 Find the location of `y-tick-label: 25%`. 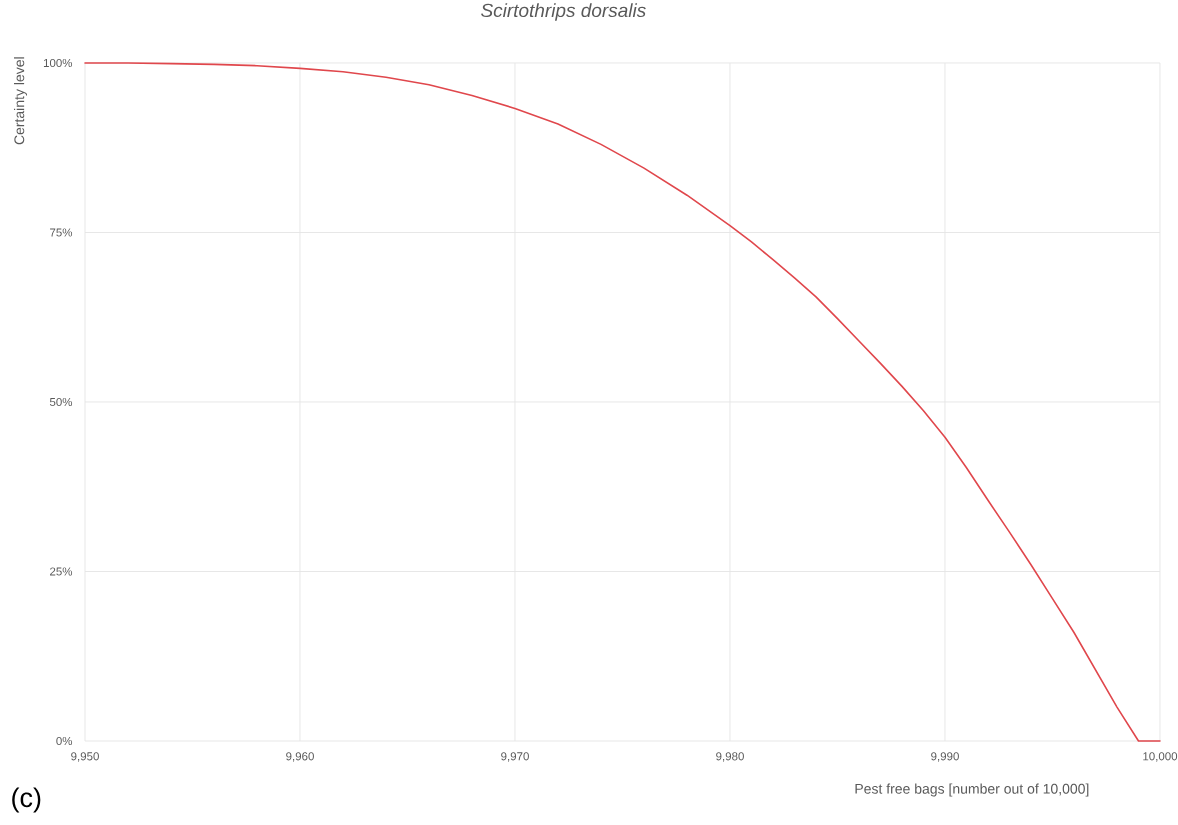

y-tick-label: 25% is located at coordinates (61, 571).